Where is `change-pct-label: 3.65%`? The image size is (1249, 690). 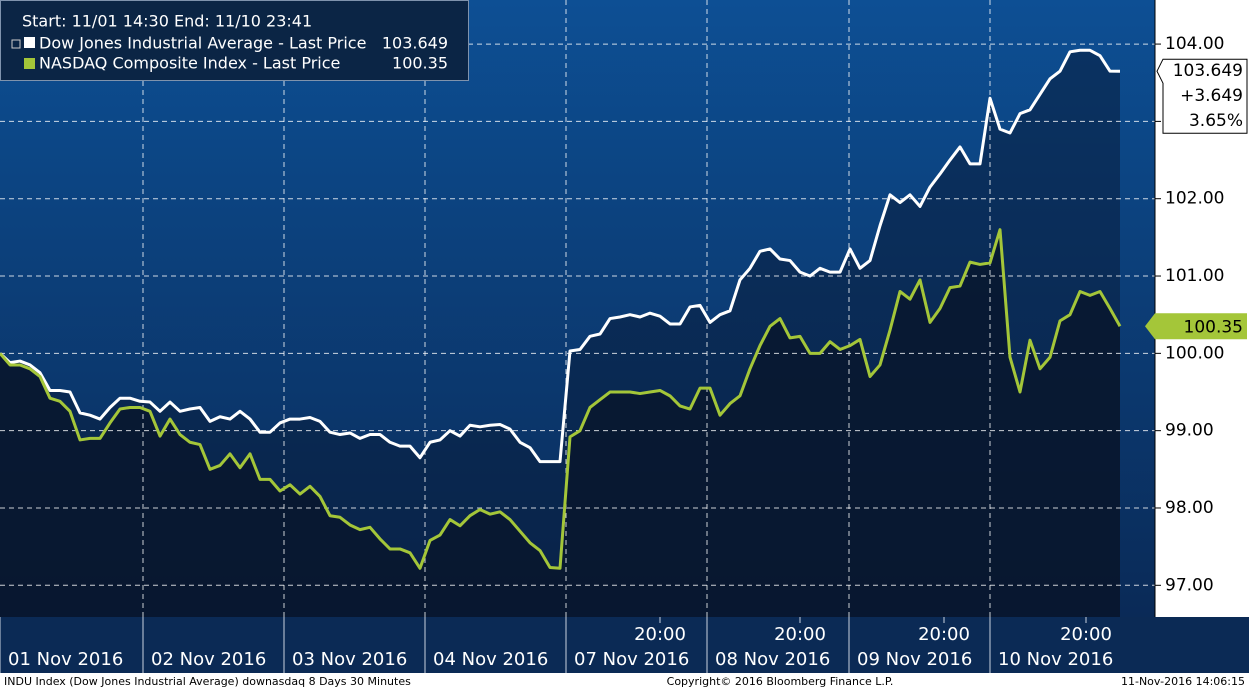
change-pct-label: 3.65% is located at coordinates (1216, 121).